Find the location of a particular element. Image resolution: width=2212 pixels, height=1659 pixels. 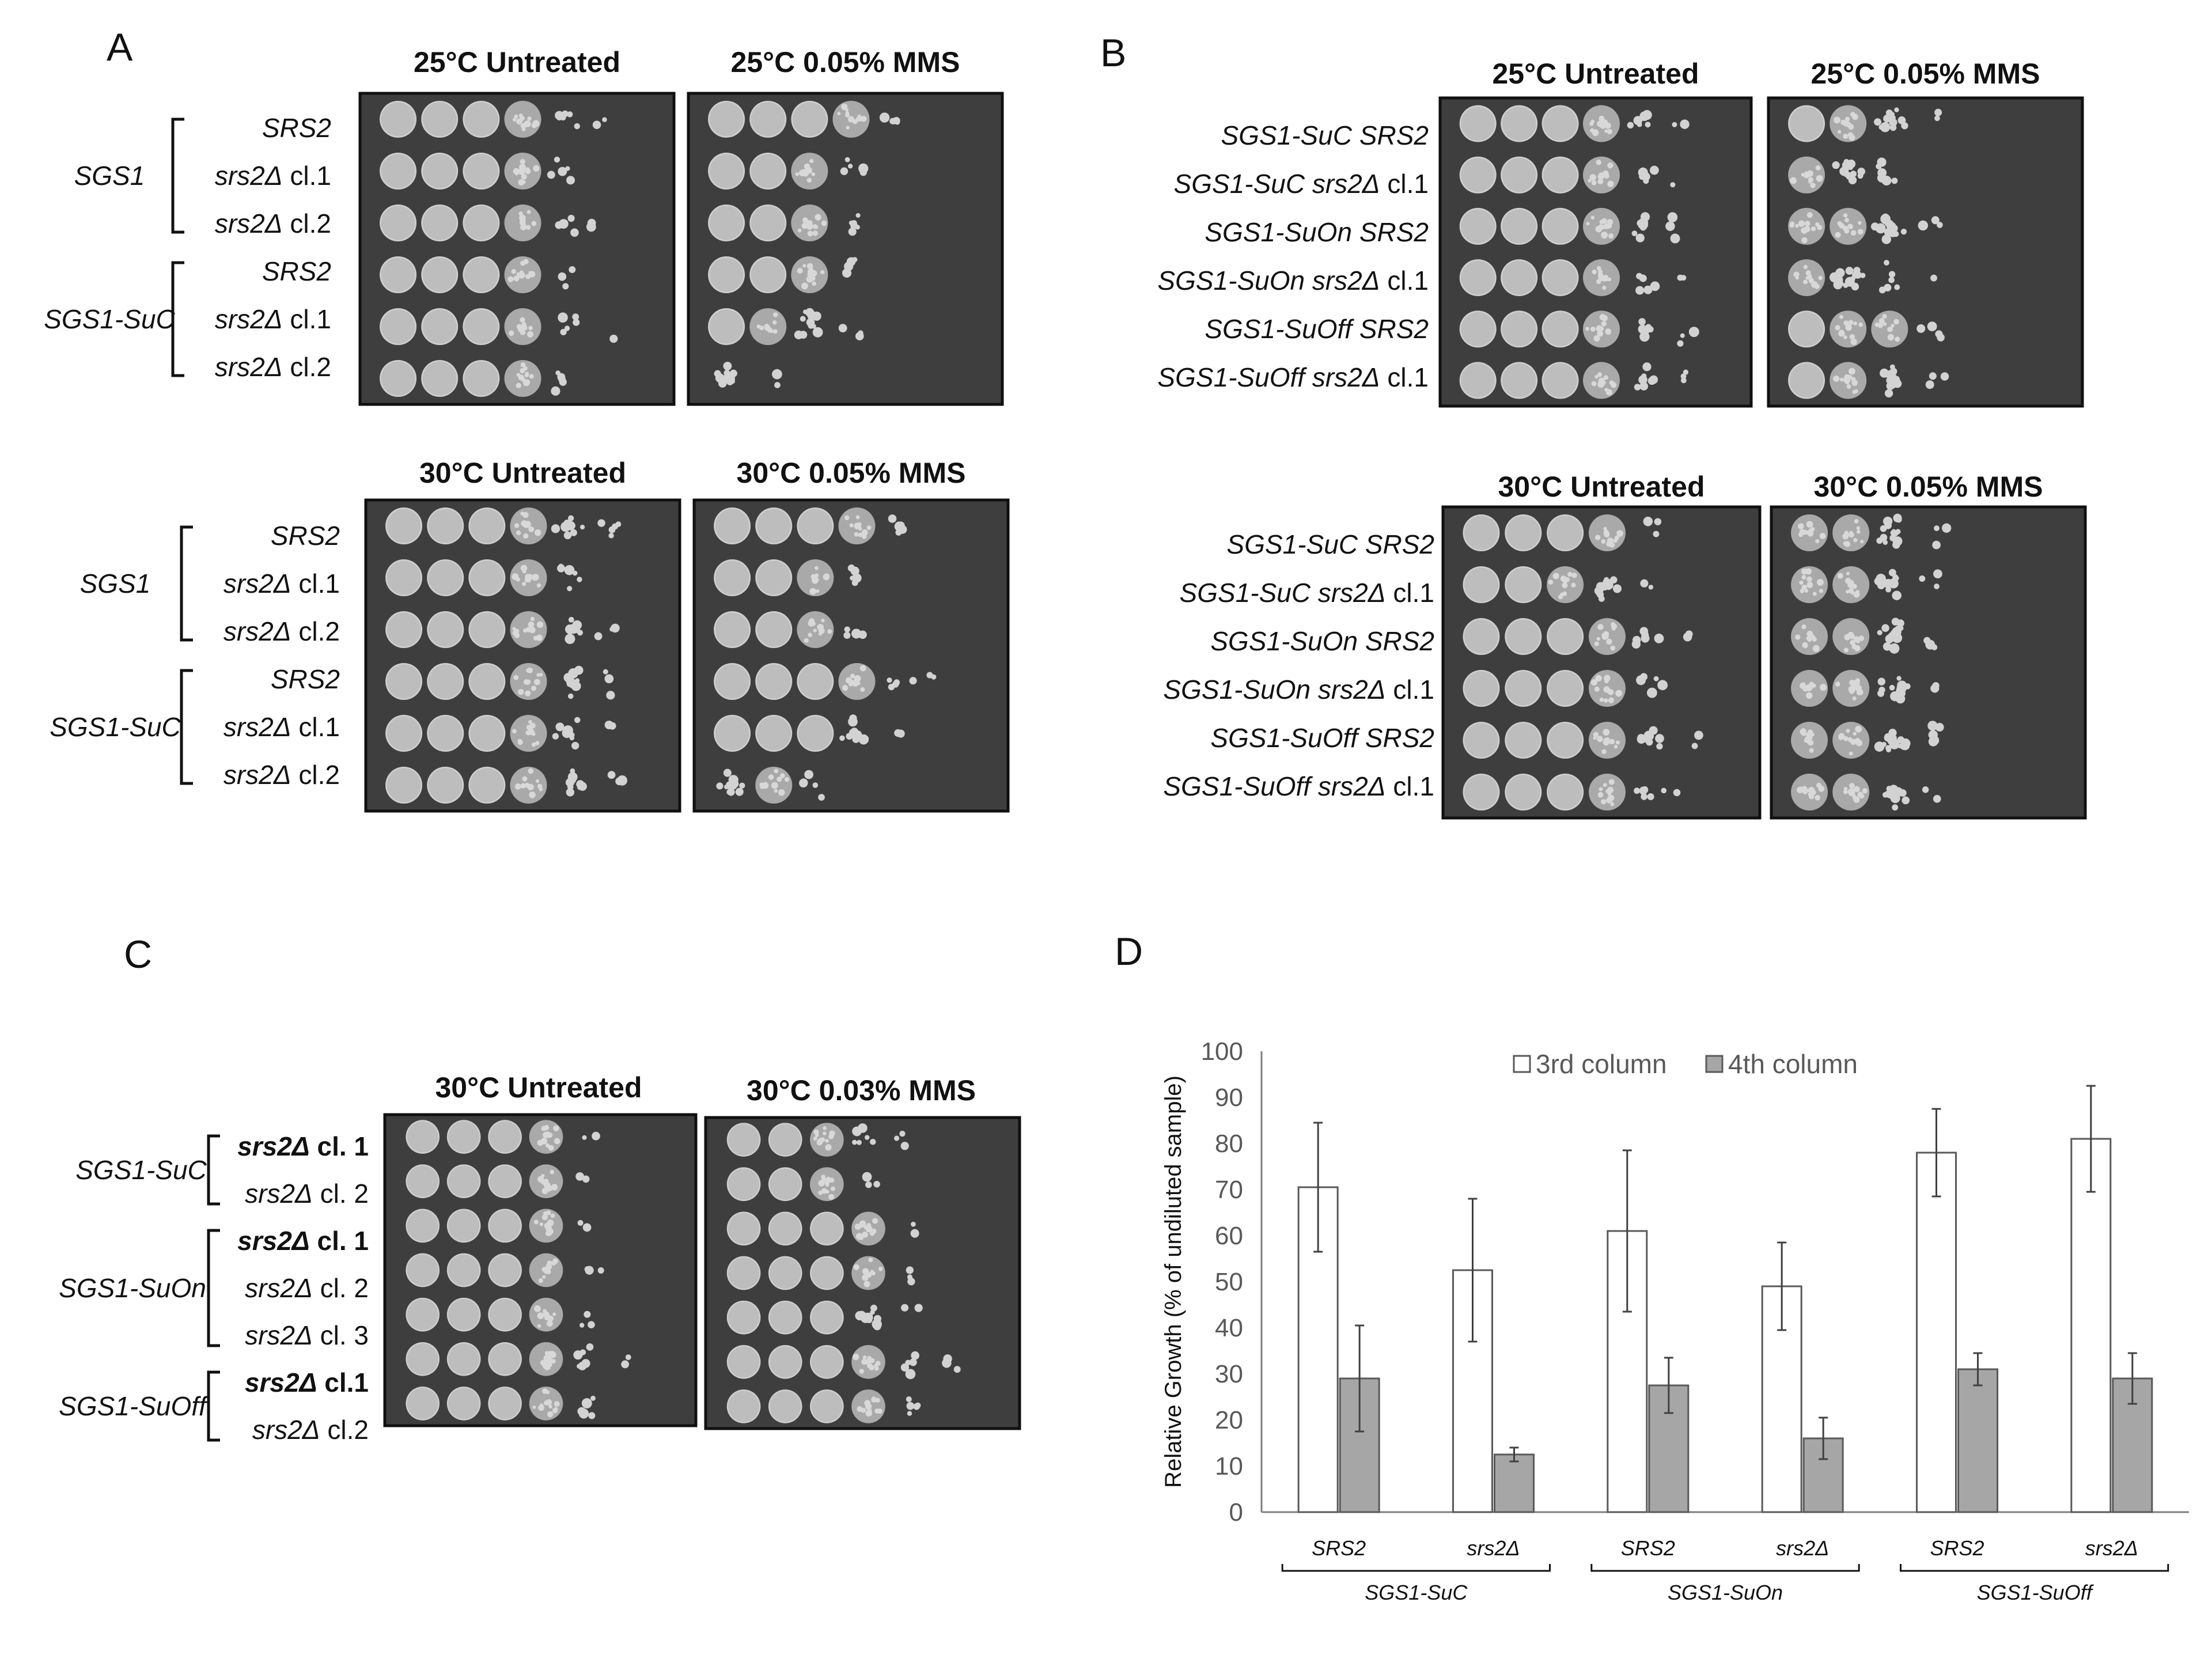

row-label-strain: SGS1-SuOn srs2Δ is located at coordinates (1274, 689).